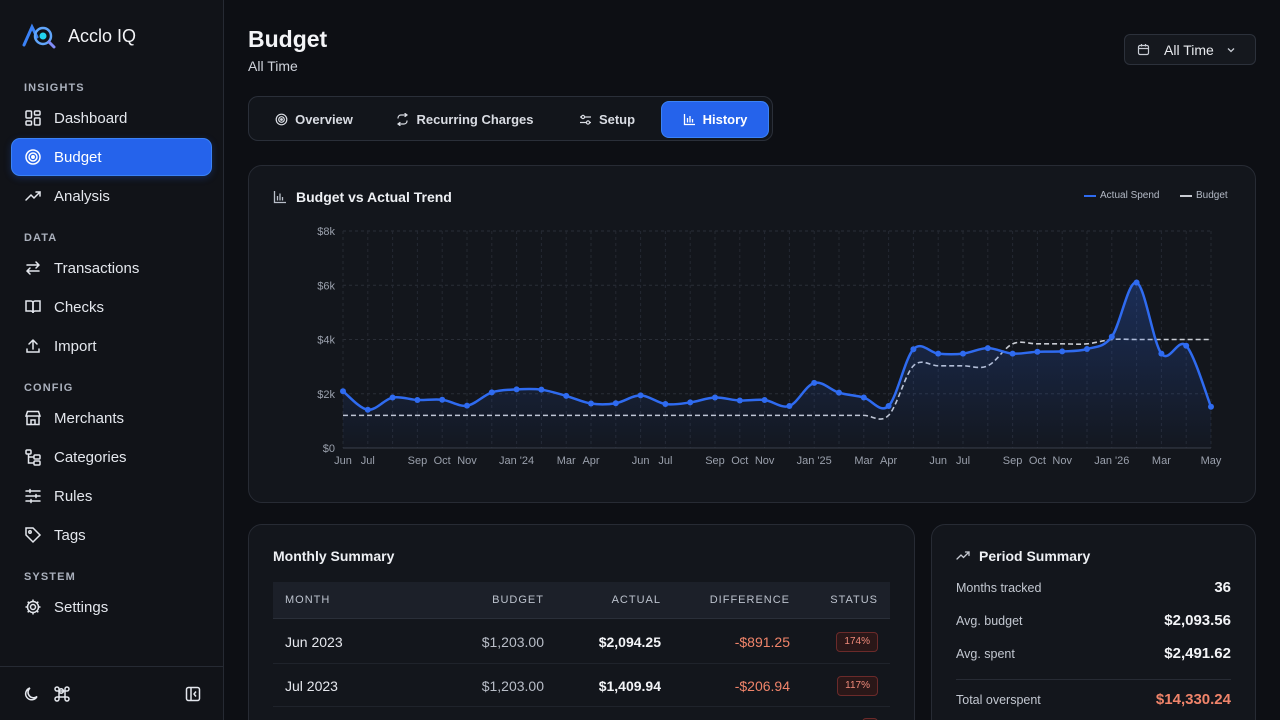 The image size is (1280, 720). What do you see at coordinates (985, 653) in the screenshot?
I see `period-label: Avg. spent` at bounding box center [985, 653].